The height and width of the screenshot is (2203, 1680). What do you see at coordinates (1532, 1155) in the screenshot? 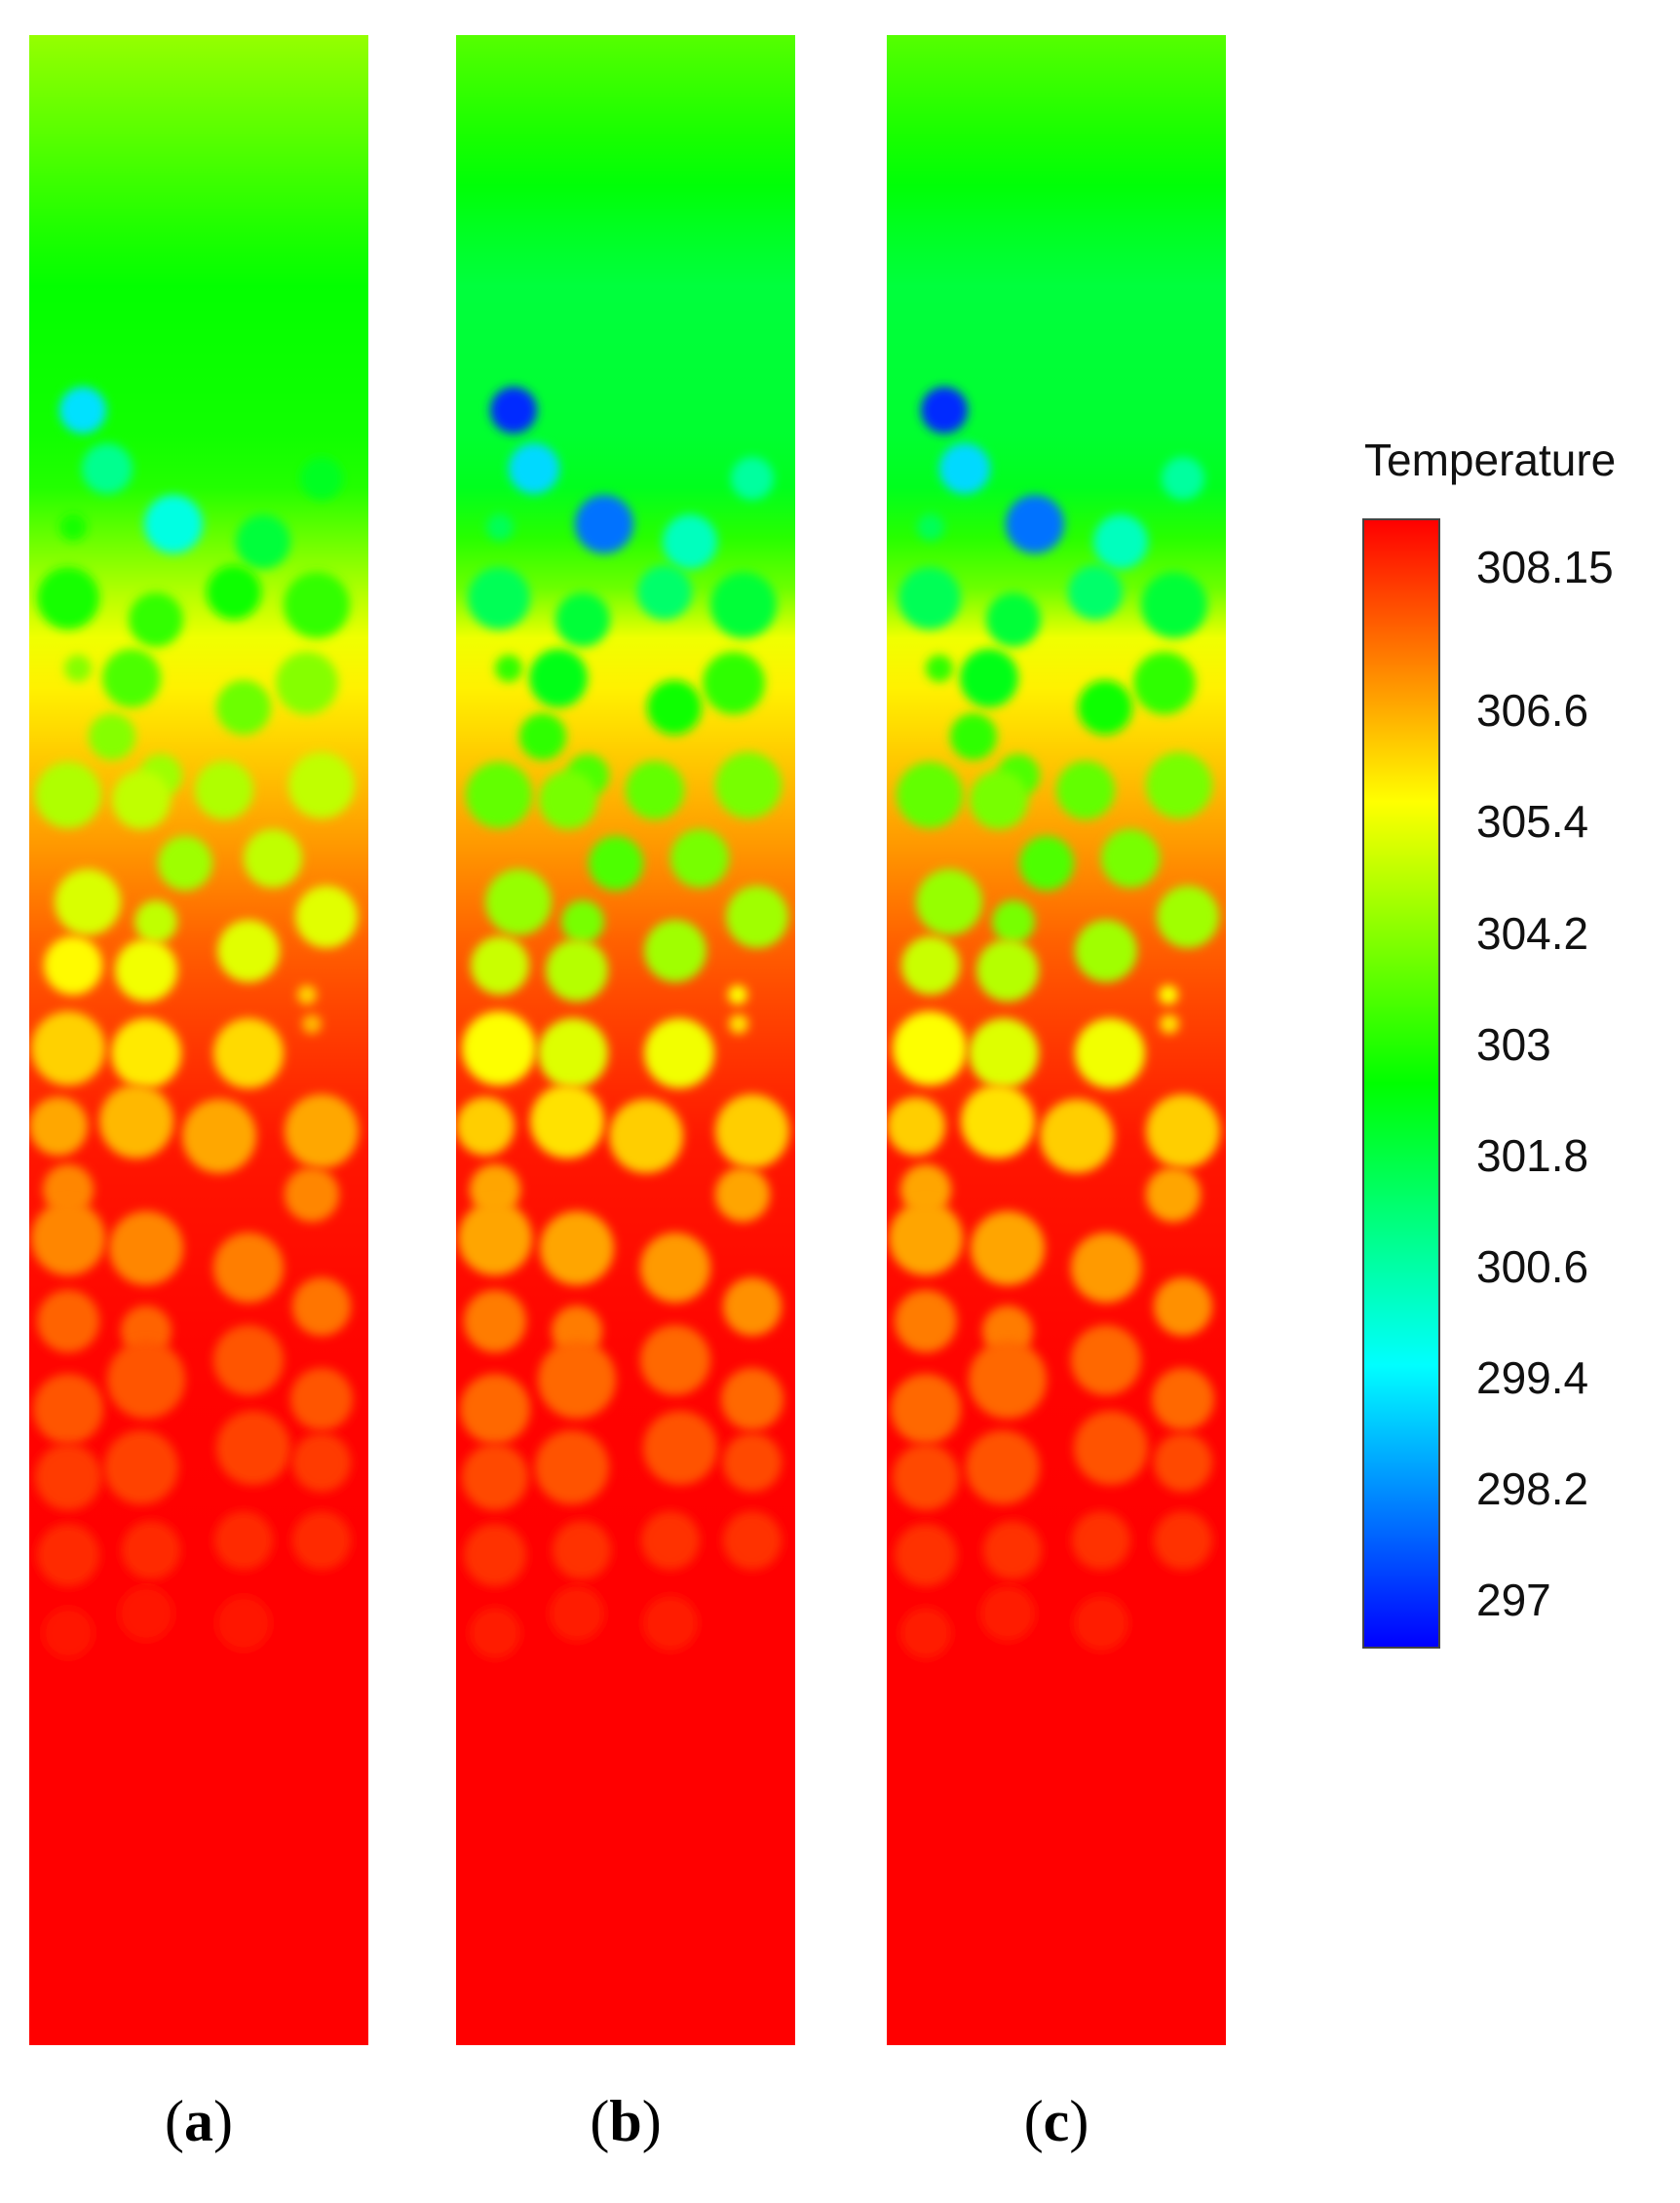
I see `colorbar-tick-label: 301.8` at bounding box center [1532, 1155].